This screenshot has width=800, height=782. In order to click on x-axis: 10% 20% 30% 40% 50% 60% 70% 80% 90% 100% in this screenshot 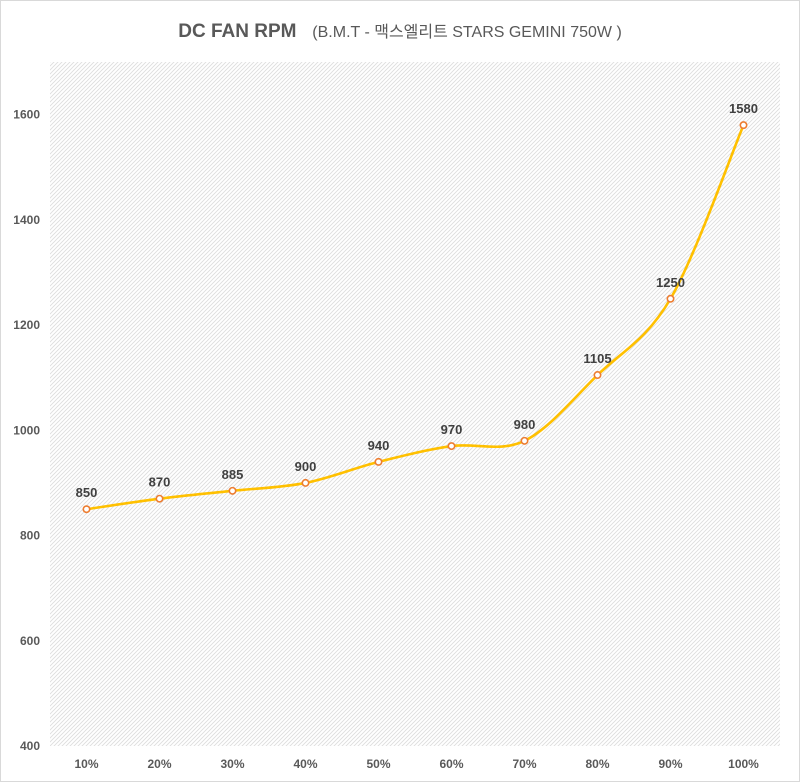, I will do `click(416, 764)`.